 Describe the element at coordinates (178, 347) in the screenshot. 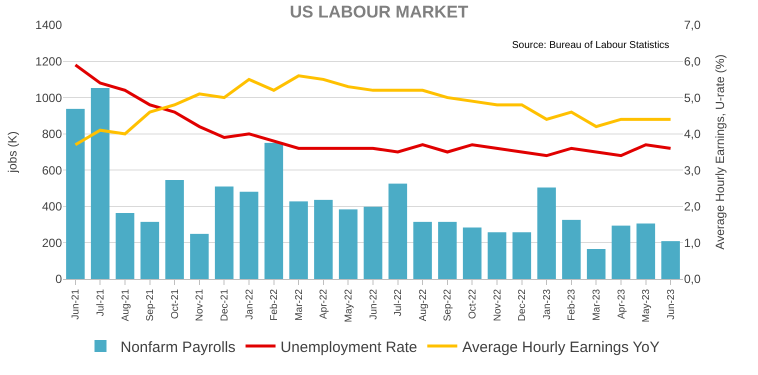

I see `legend-label: Nonfarm Payrolls` at that location.